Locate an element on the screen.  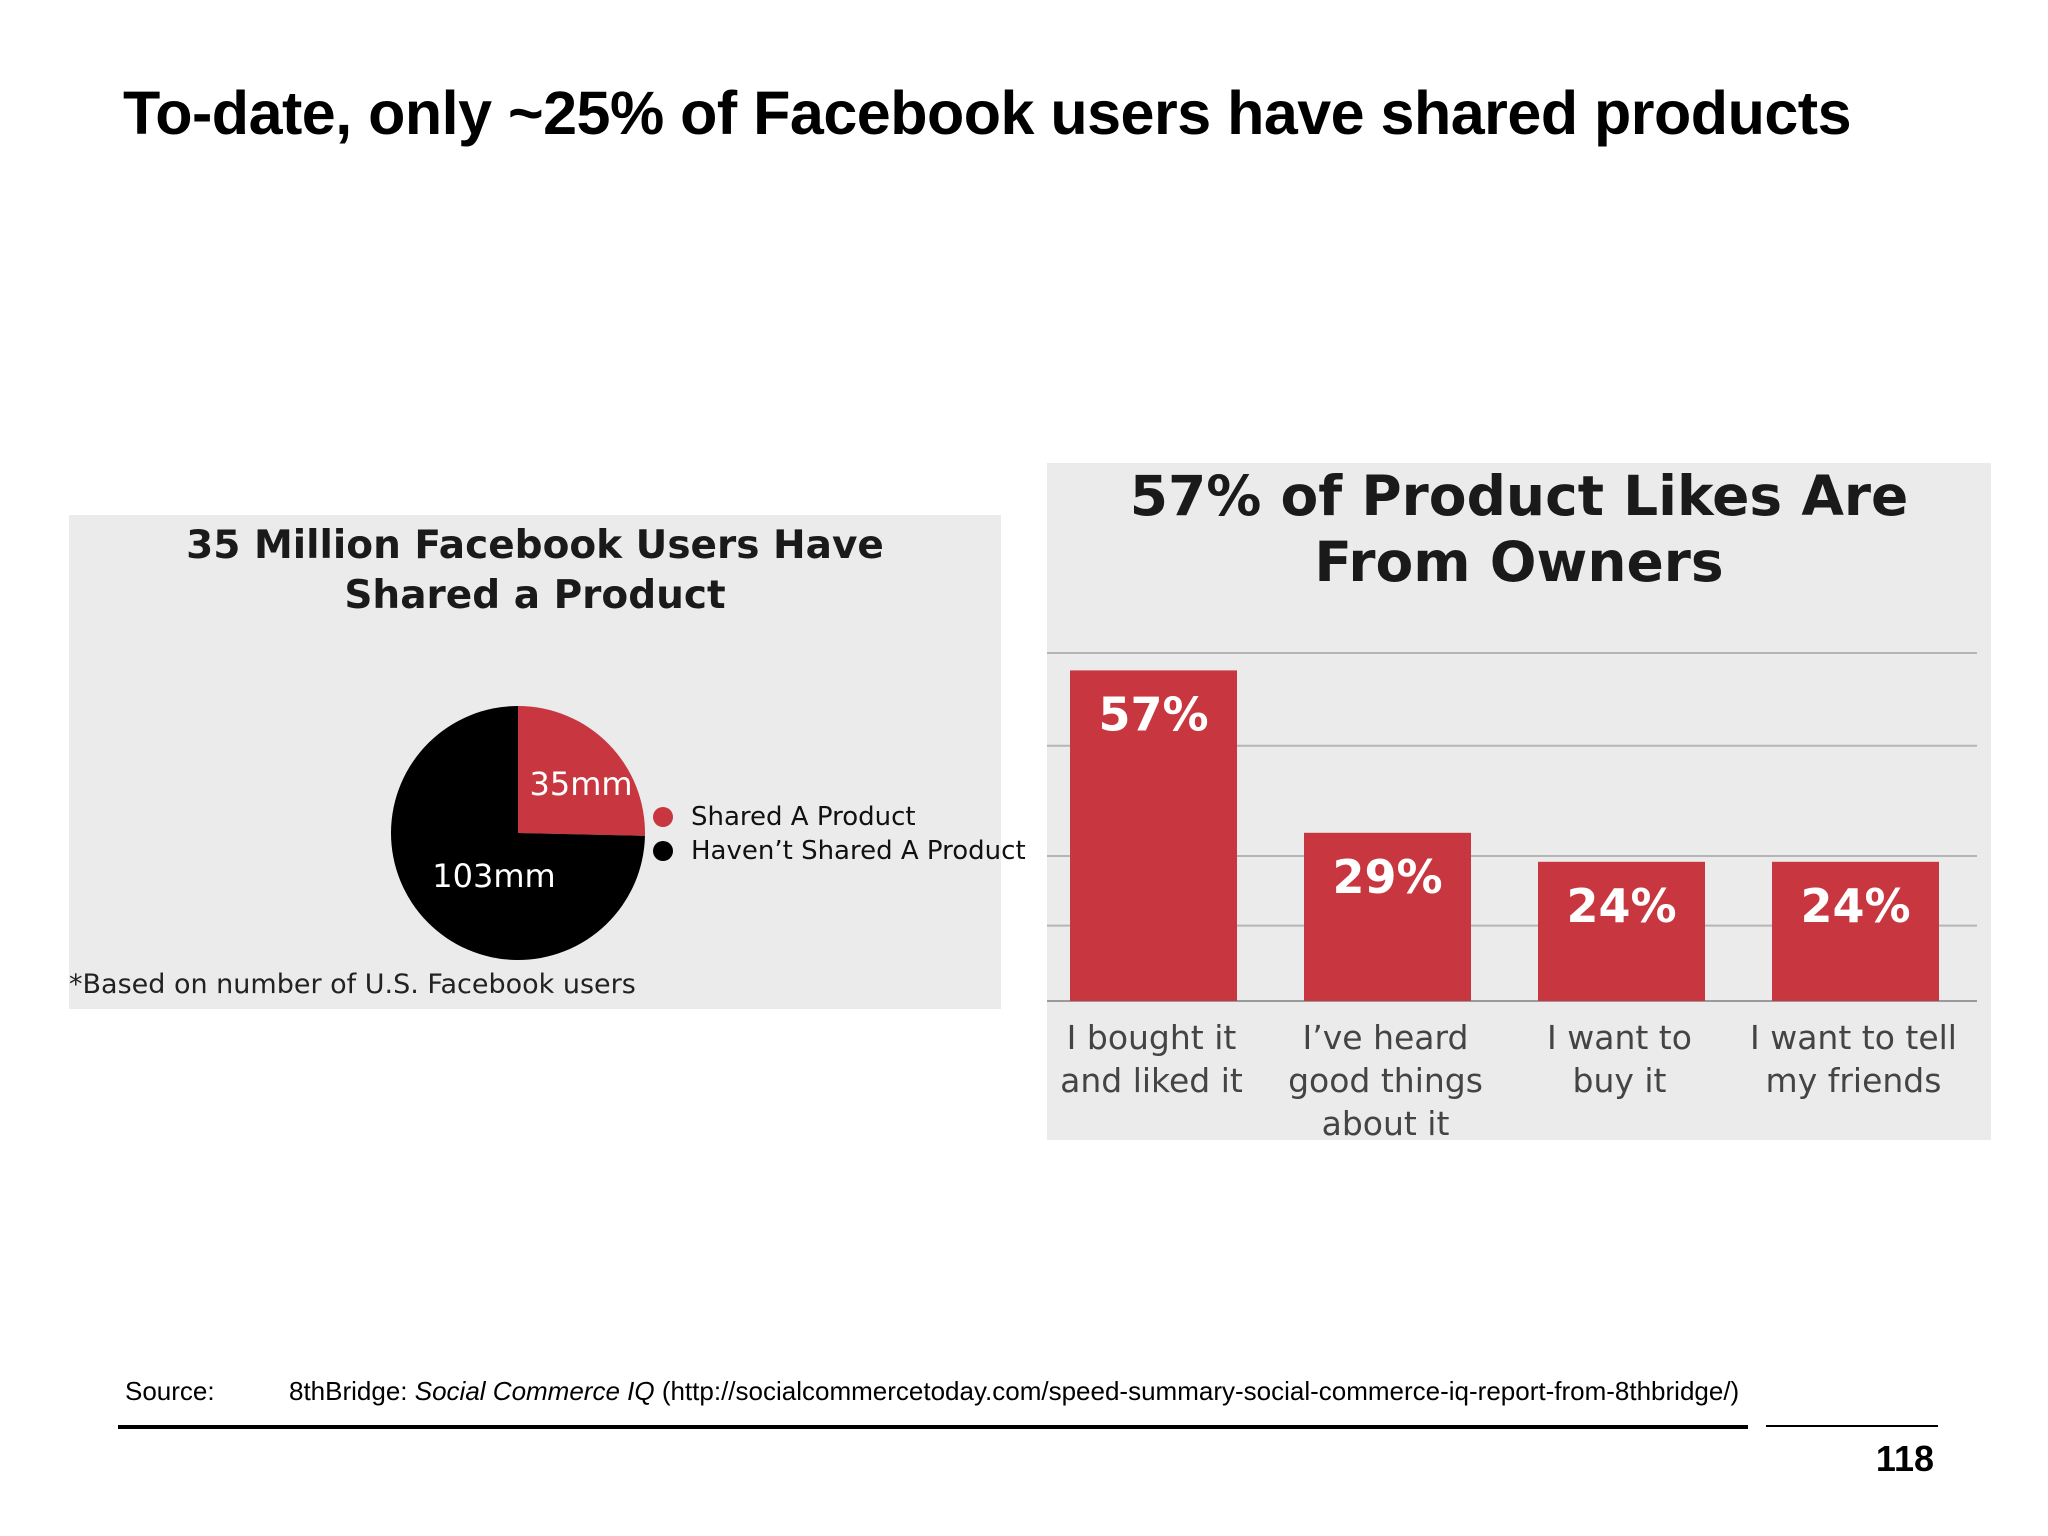
pie-title-line-1: 35 Million Facebook Users Have is located at coordinates (535, 545).